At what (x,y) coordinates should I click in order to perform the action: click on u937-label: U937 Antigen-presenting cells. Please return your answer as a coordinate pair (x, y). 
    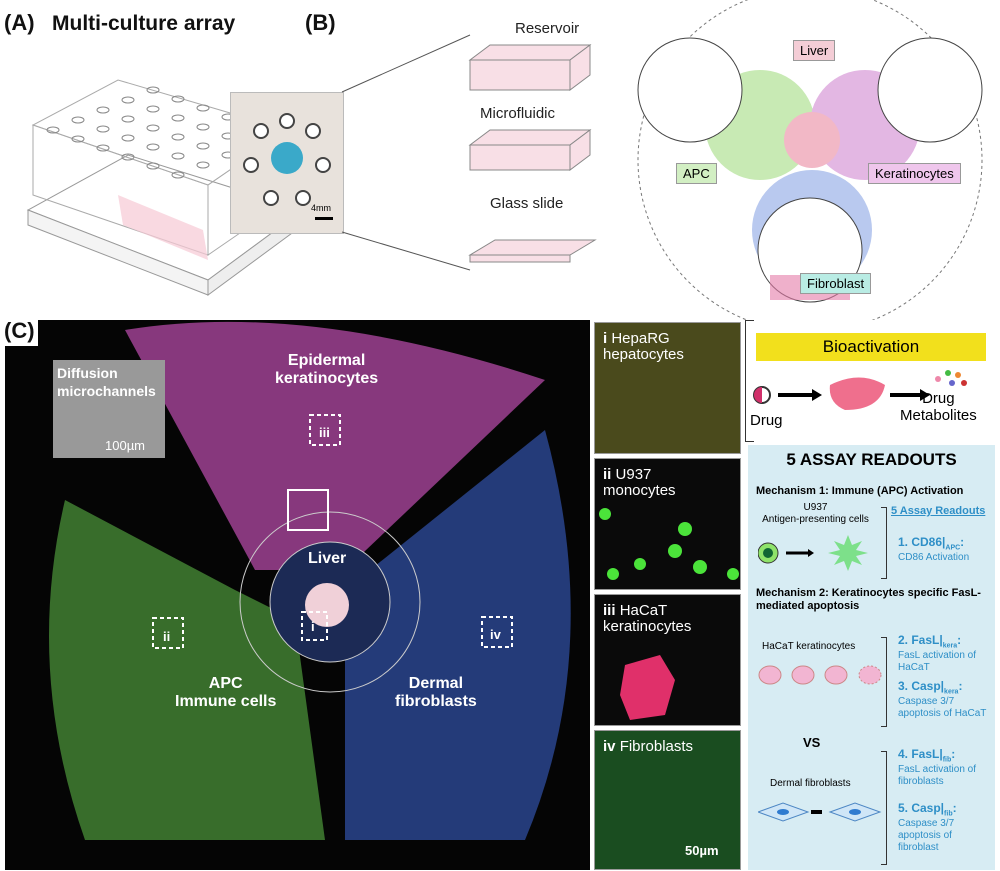
    Looking at the image, I should click on (815, 513).